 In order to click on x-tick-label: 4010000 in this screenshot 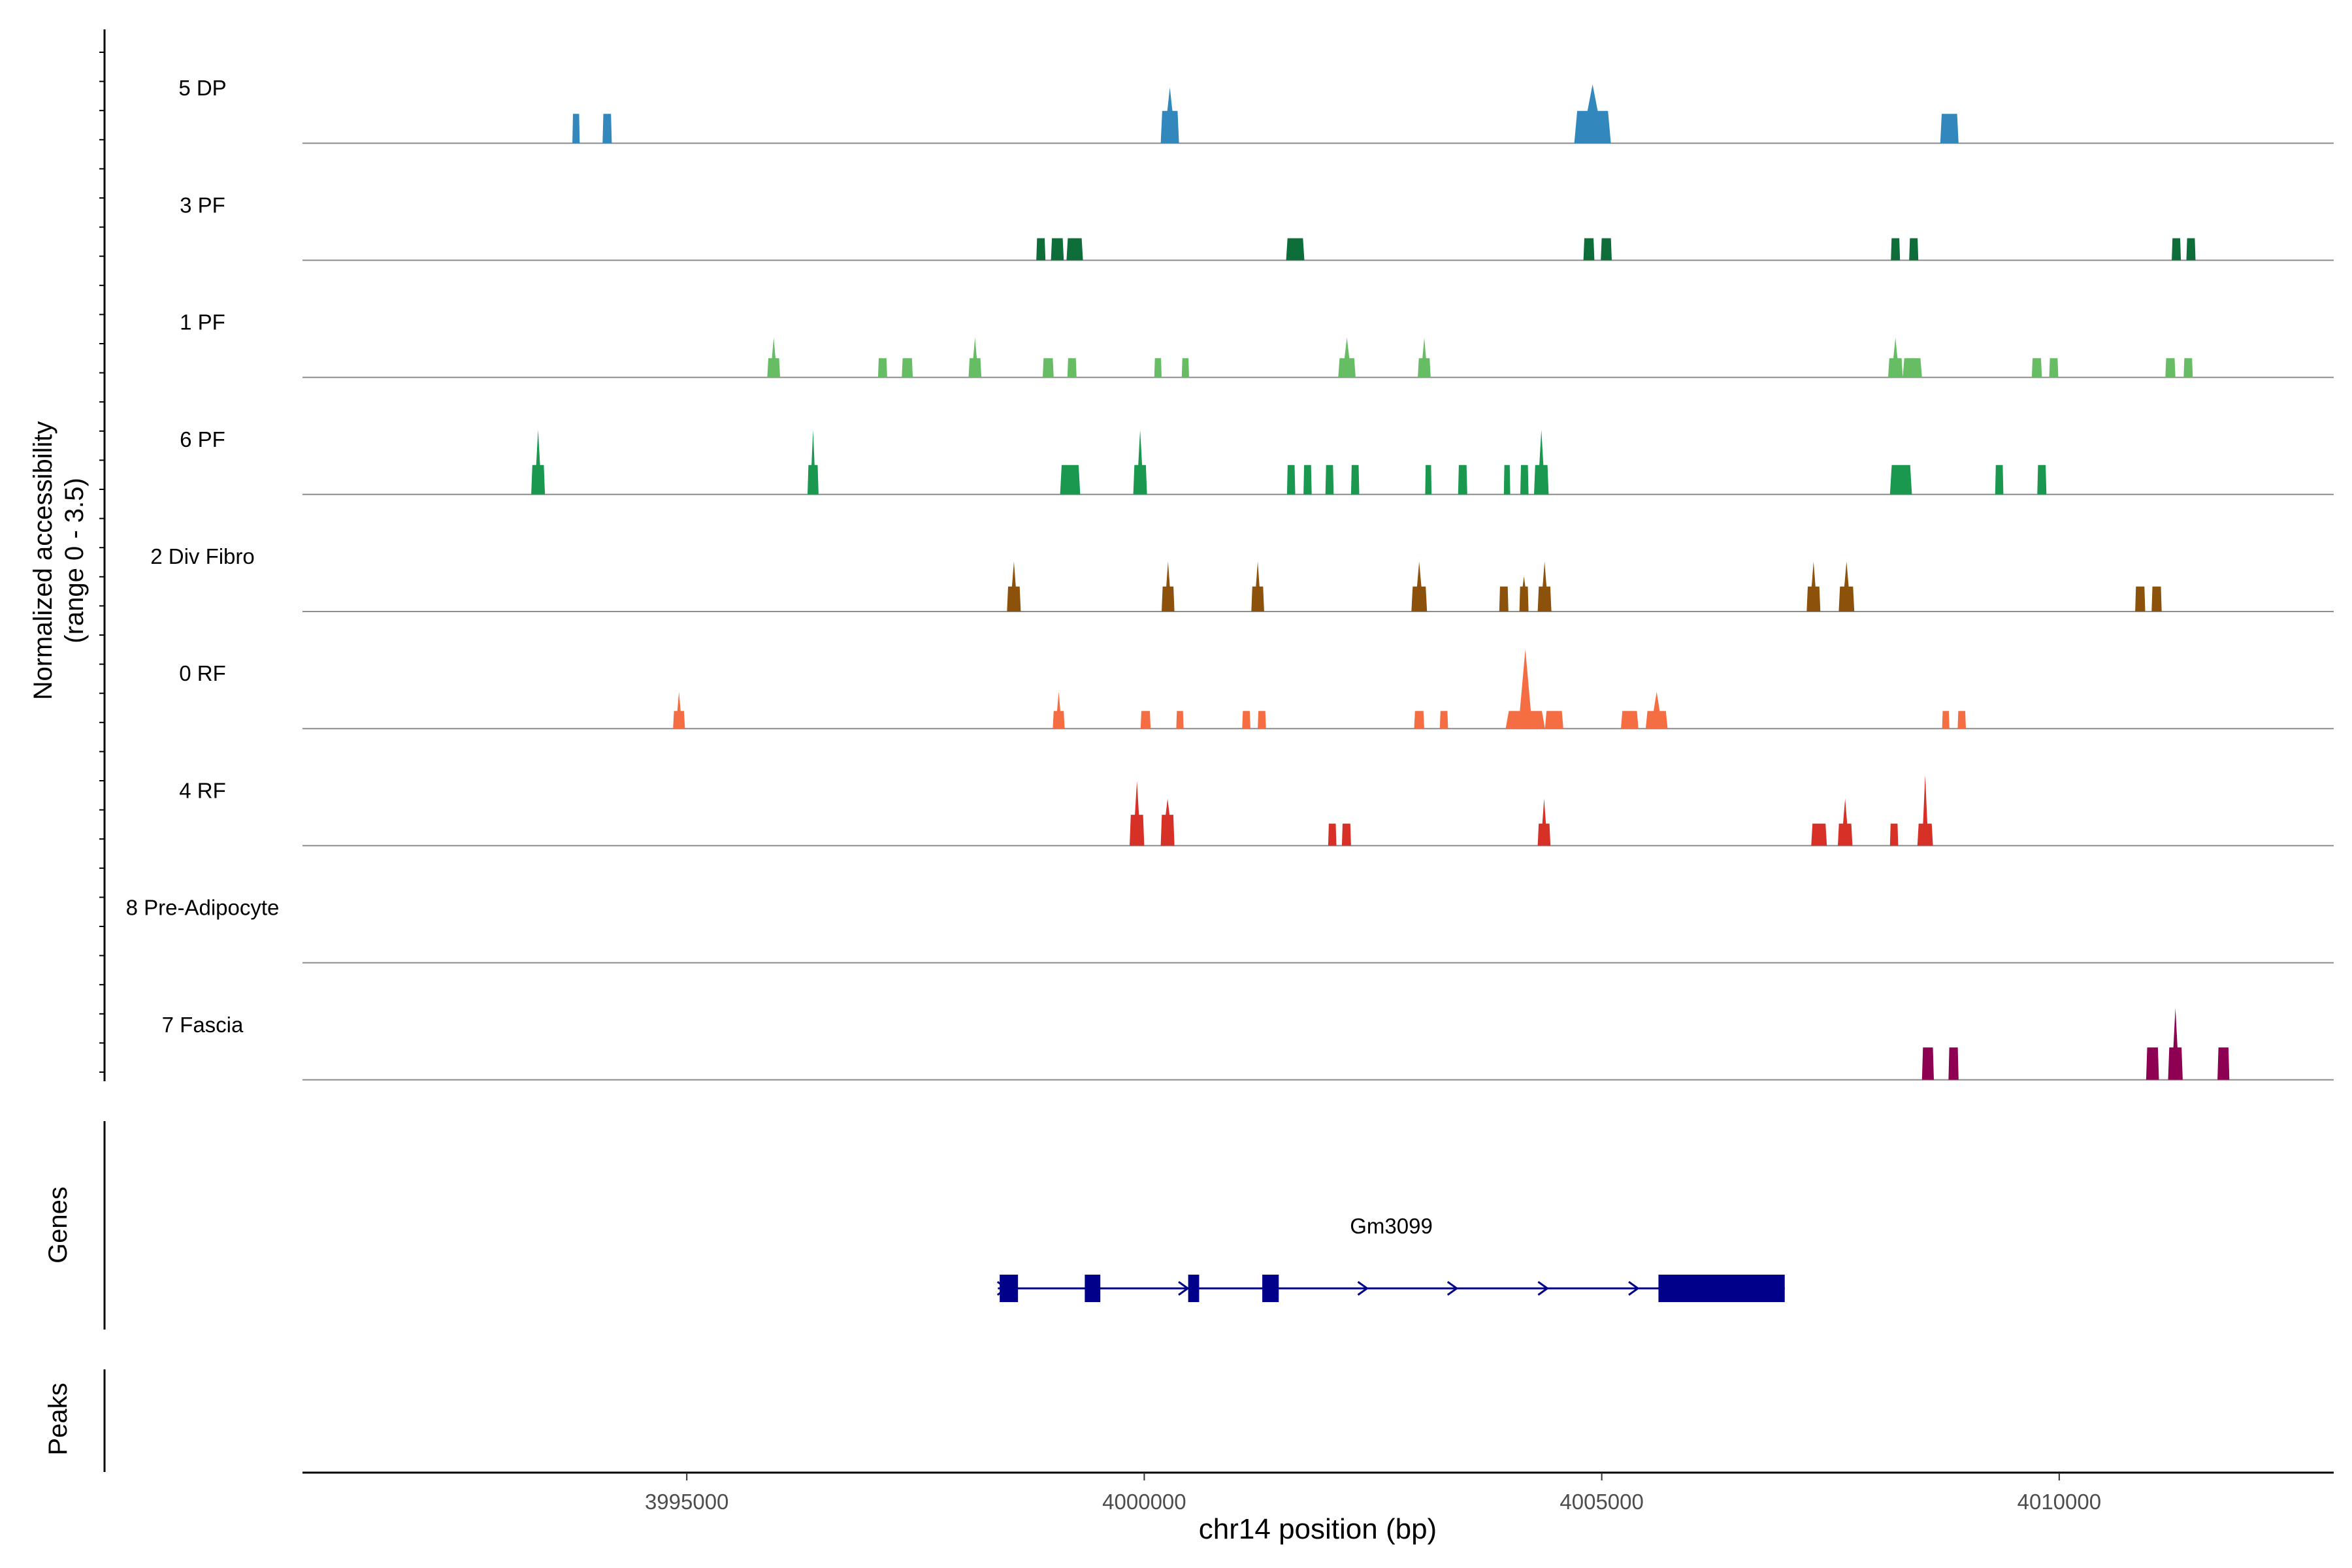, I will do `click(2059, 1502)`.